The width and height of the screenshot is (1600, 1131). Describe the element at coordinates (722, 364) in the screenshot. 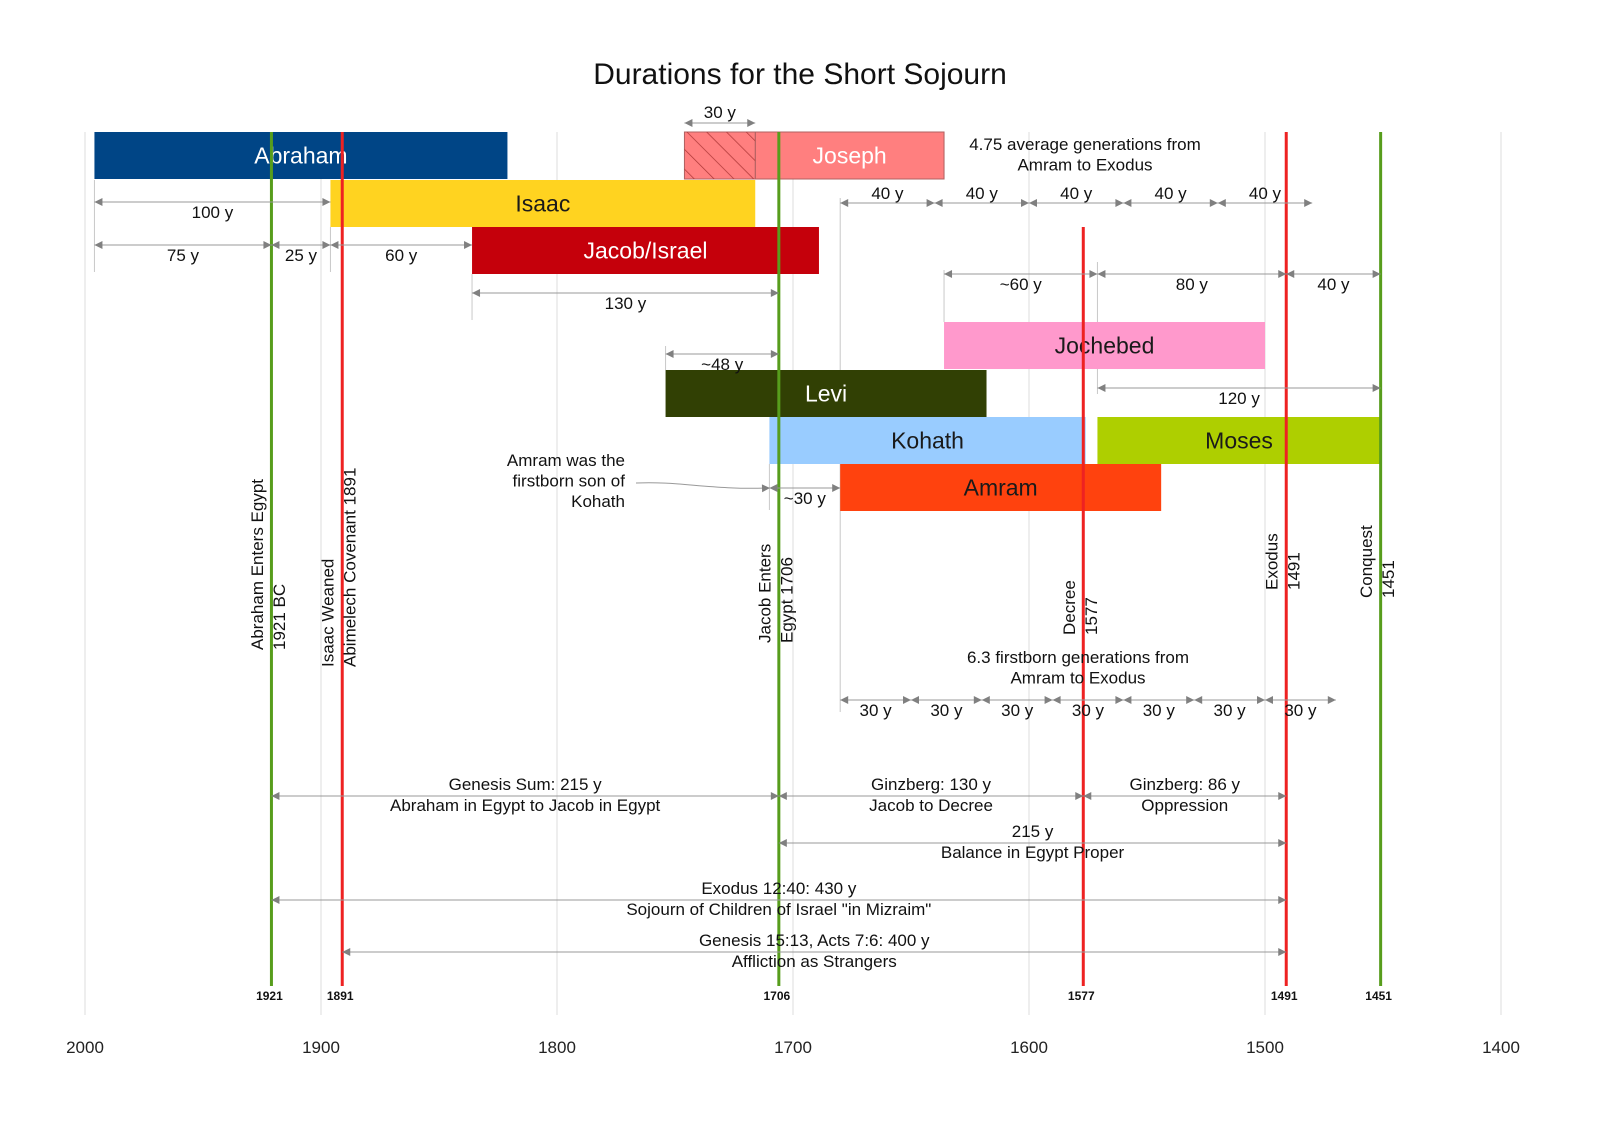

I see `span-label: ~48 y` at that location.